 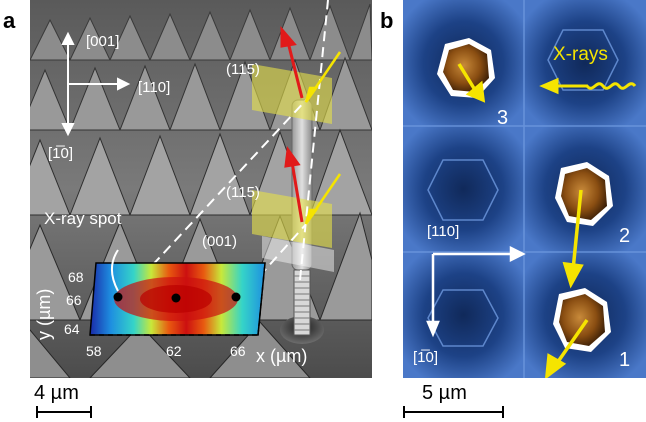 What do you see at coordinates (83, 218) in the screenshot?
I see `xray-spot-label: X-ray spot` at bounding box center [83, 218].